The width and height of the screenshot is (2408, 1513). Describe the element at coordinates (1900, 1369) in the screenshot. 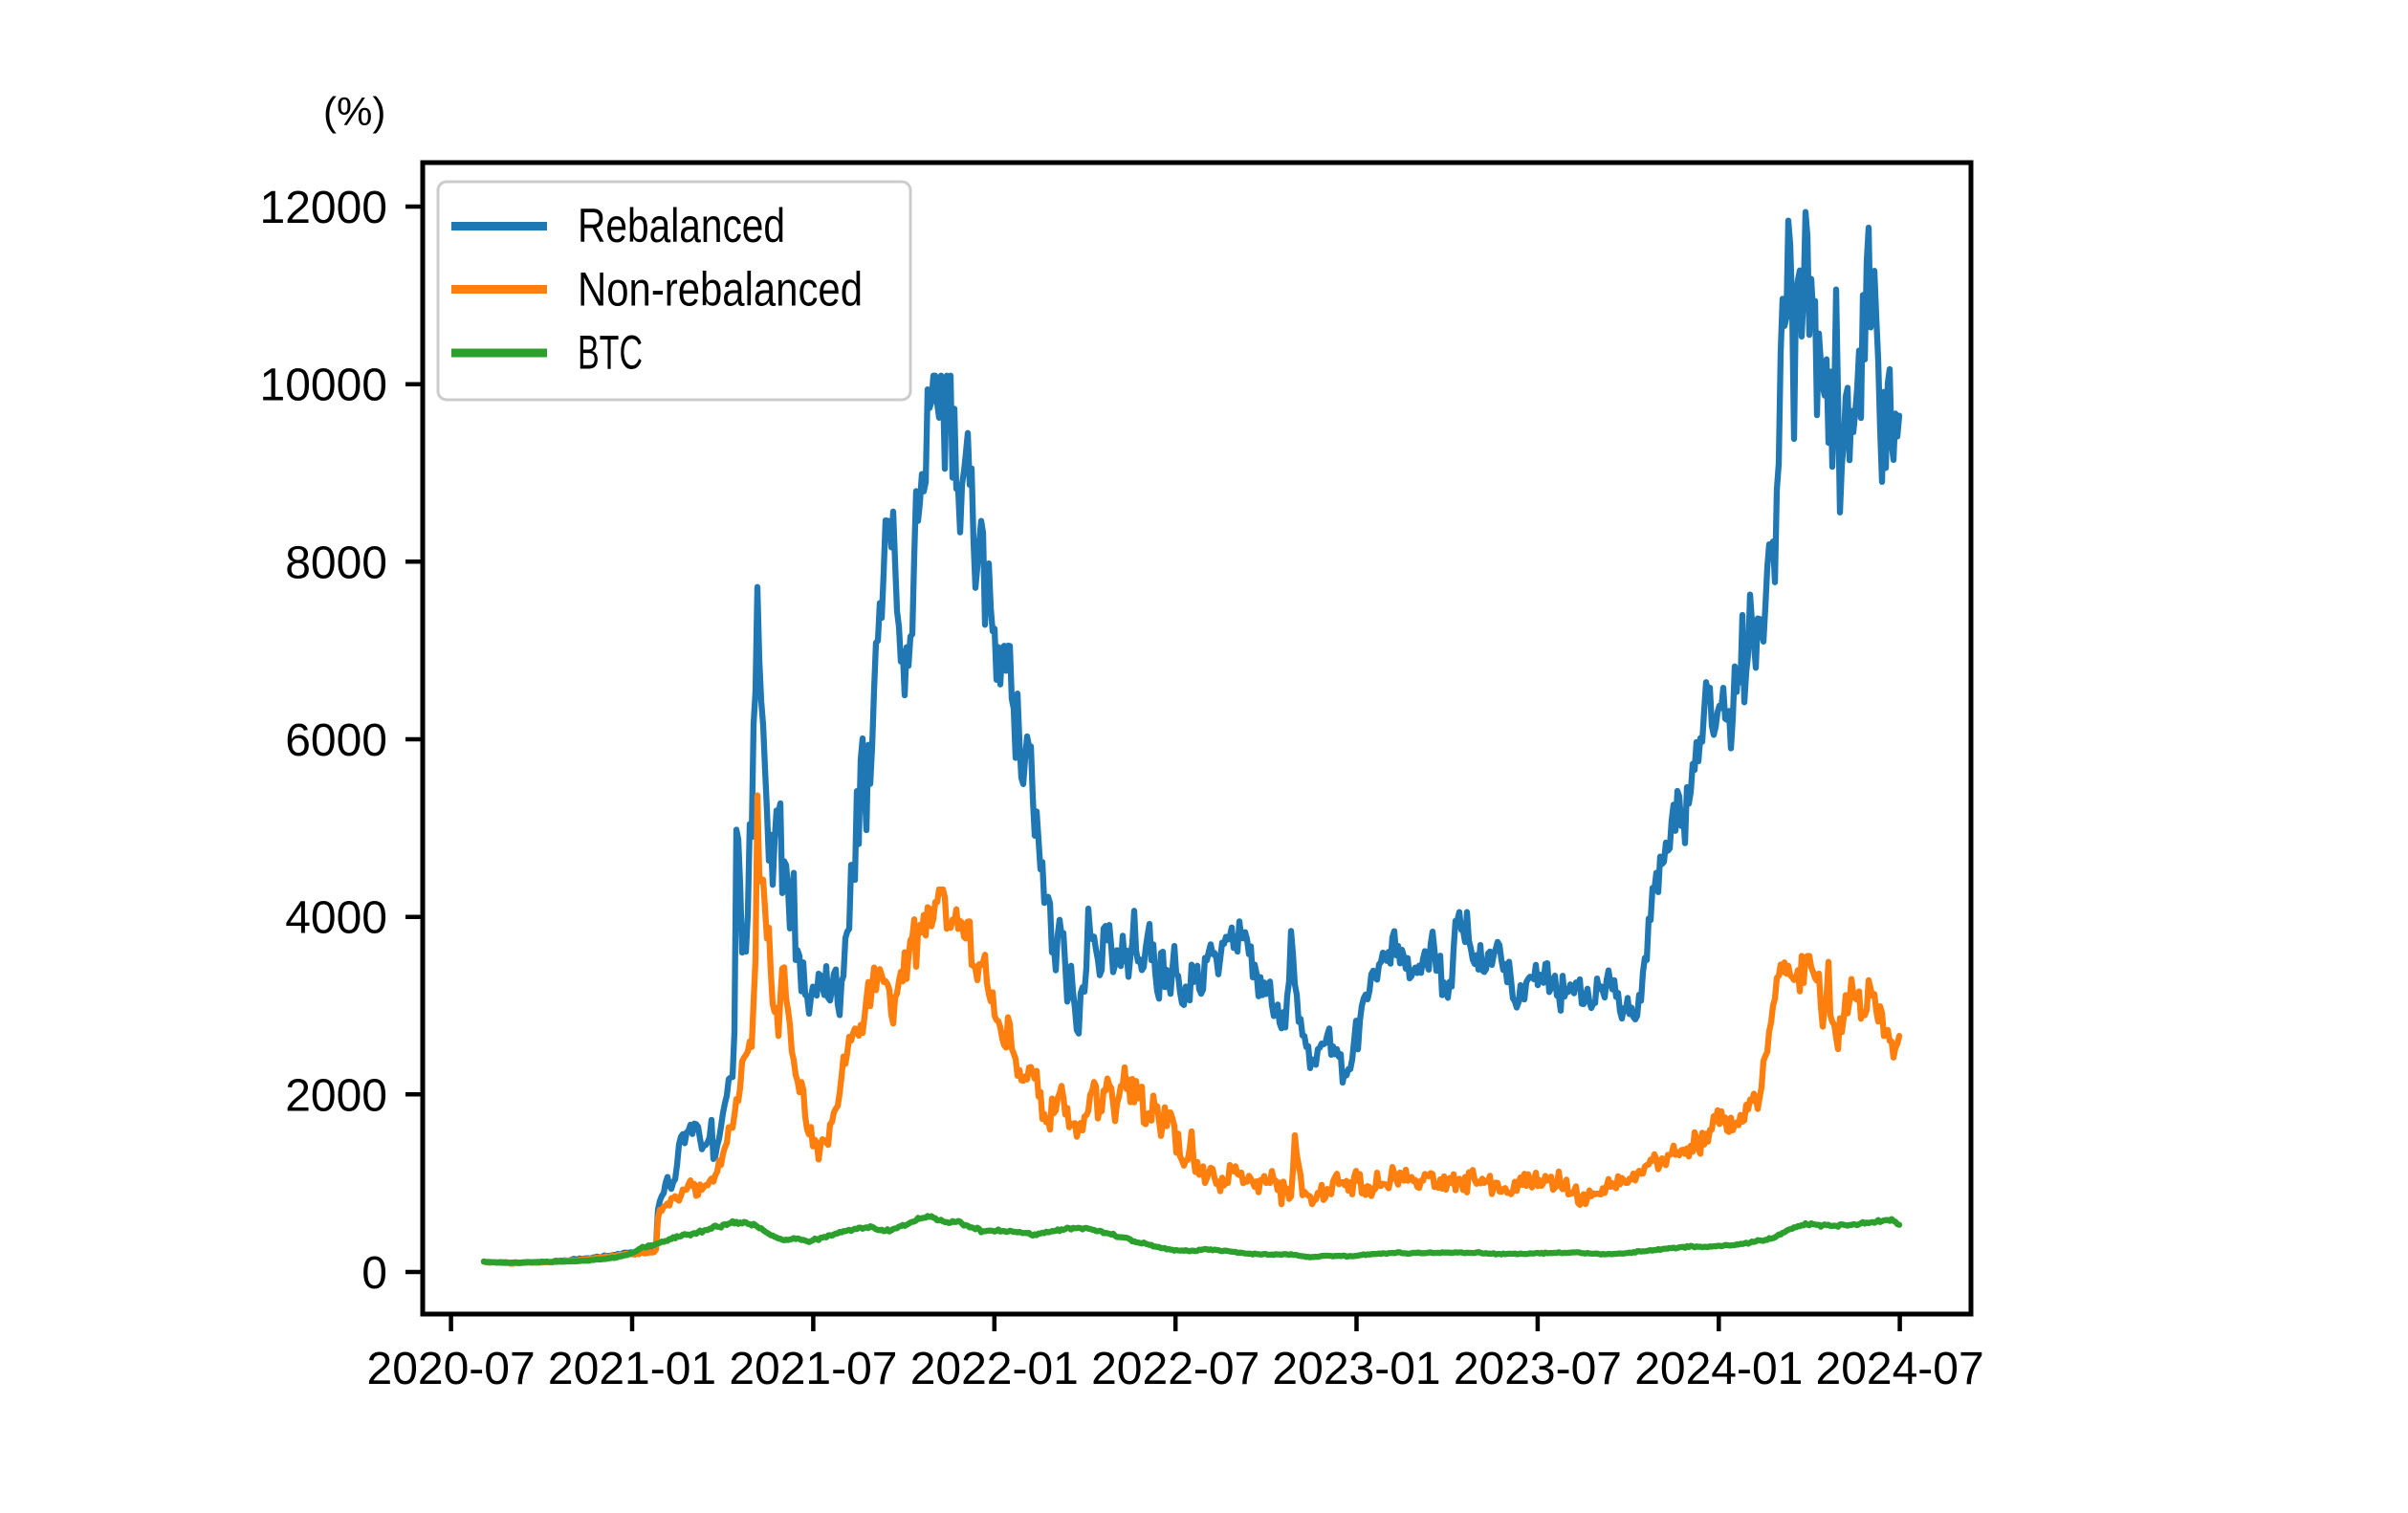

I see `svg-text: 2024-07` at that location.